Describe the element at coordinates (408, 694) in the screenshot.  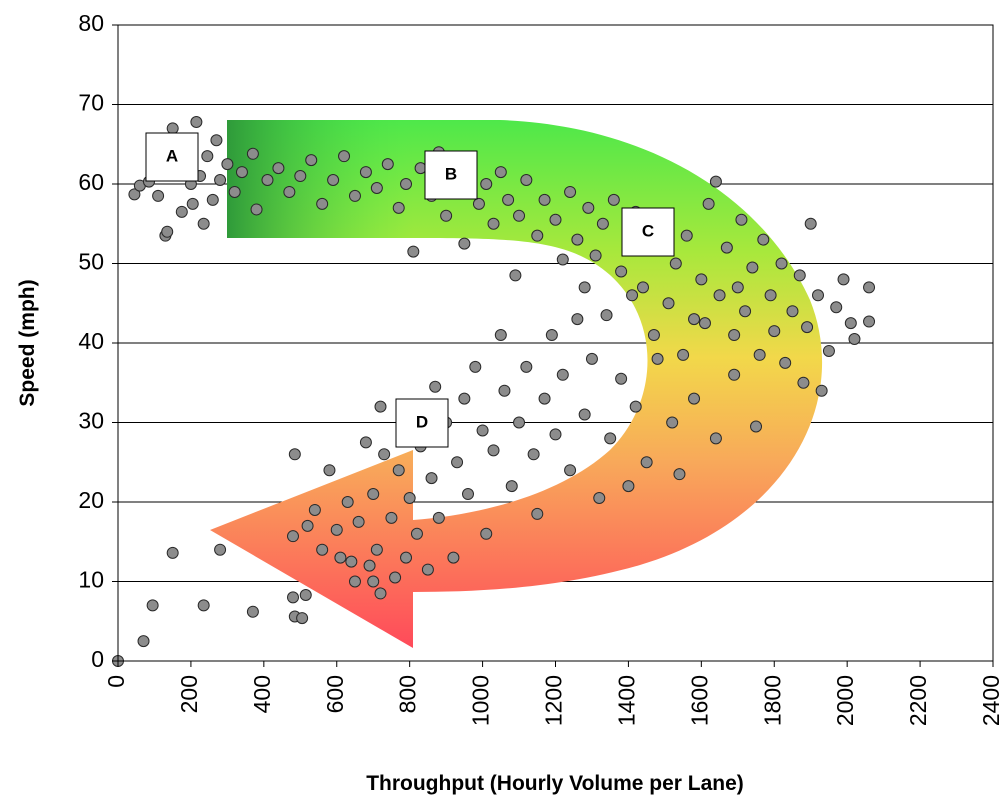
I see `x-tick-label: 800` at that location.